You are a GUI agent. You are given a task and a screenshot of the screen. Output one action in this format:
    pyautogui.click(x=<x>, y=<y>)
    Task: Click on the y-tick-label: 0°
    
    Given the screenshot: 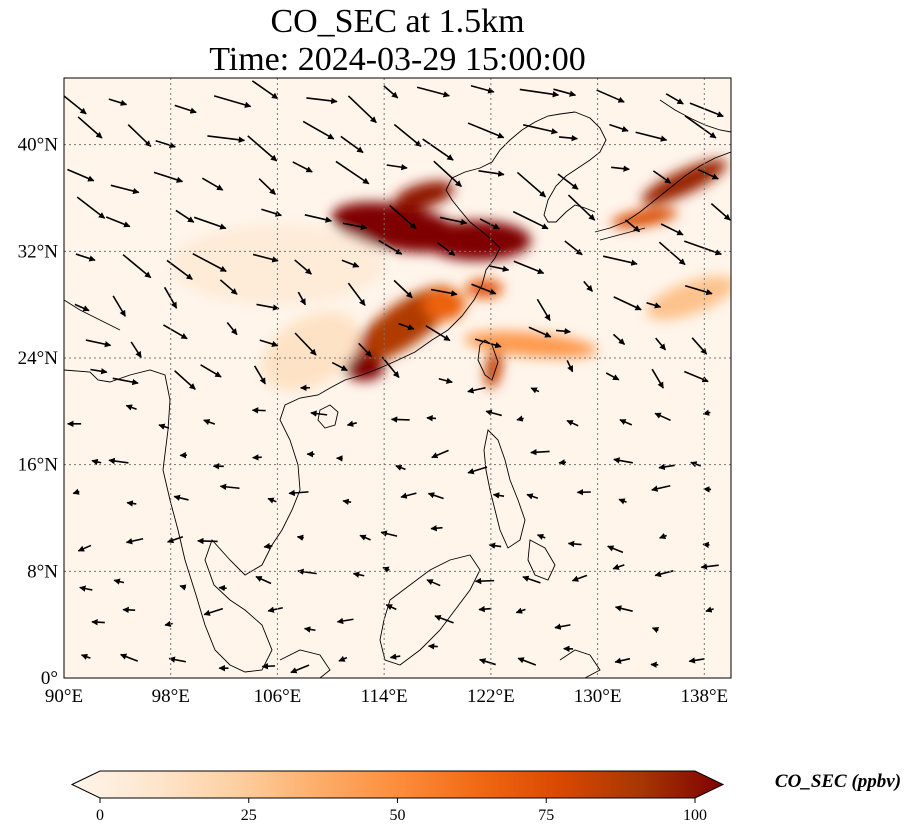 What is the action you would take?
    pyautogui.click(x=49, y=678)
    